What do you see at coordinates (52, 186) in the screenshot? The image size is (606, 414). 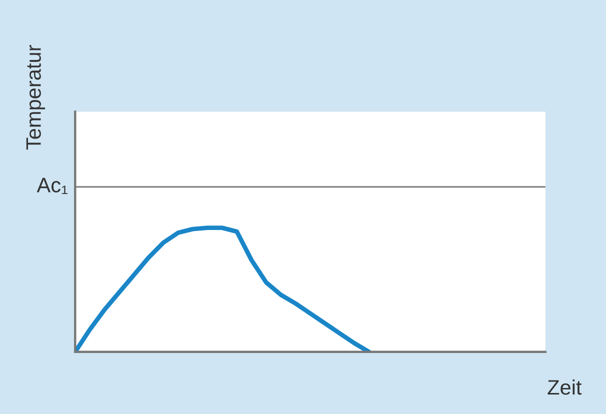 I see `ref-line-label: Ac₁` at bounding box center [52, 186].